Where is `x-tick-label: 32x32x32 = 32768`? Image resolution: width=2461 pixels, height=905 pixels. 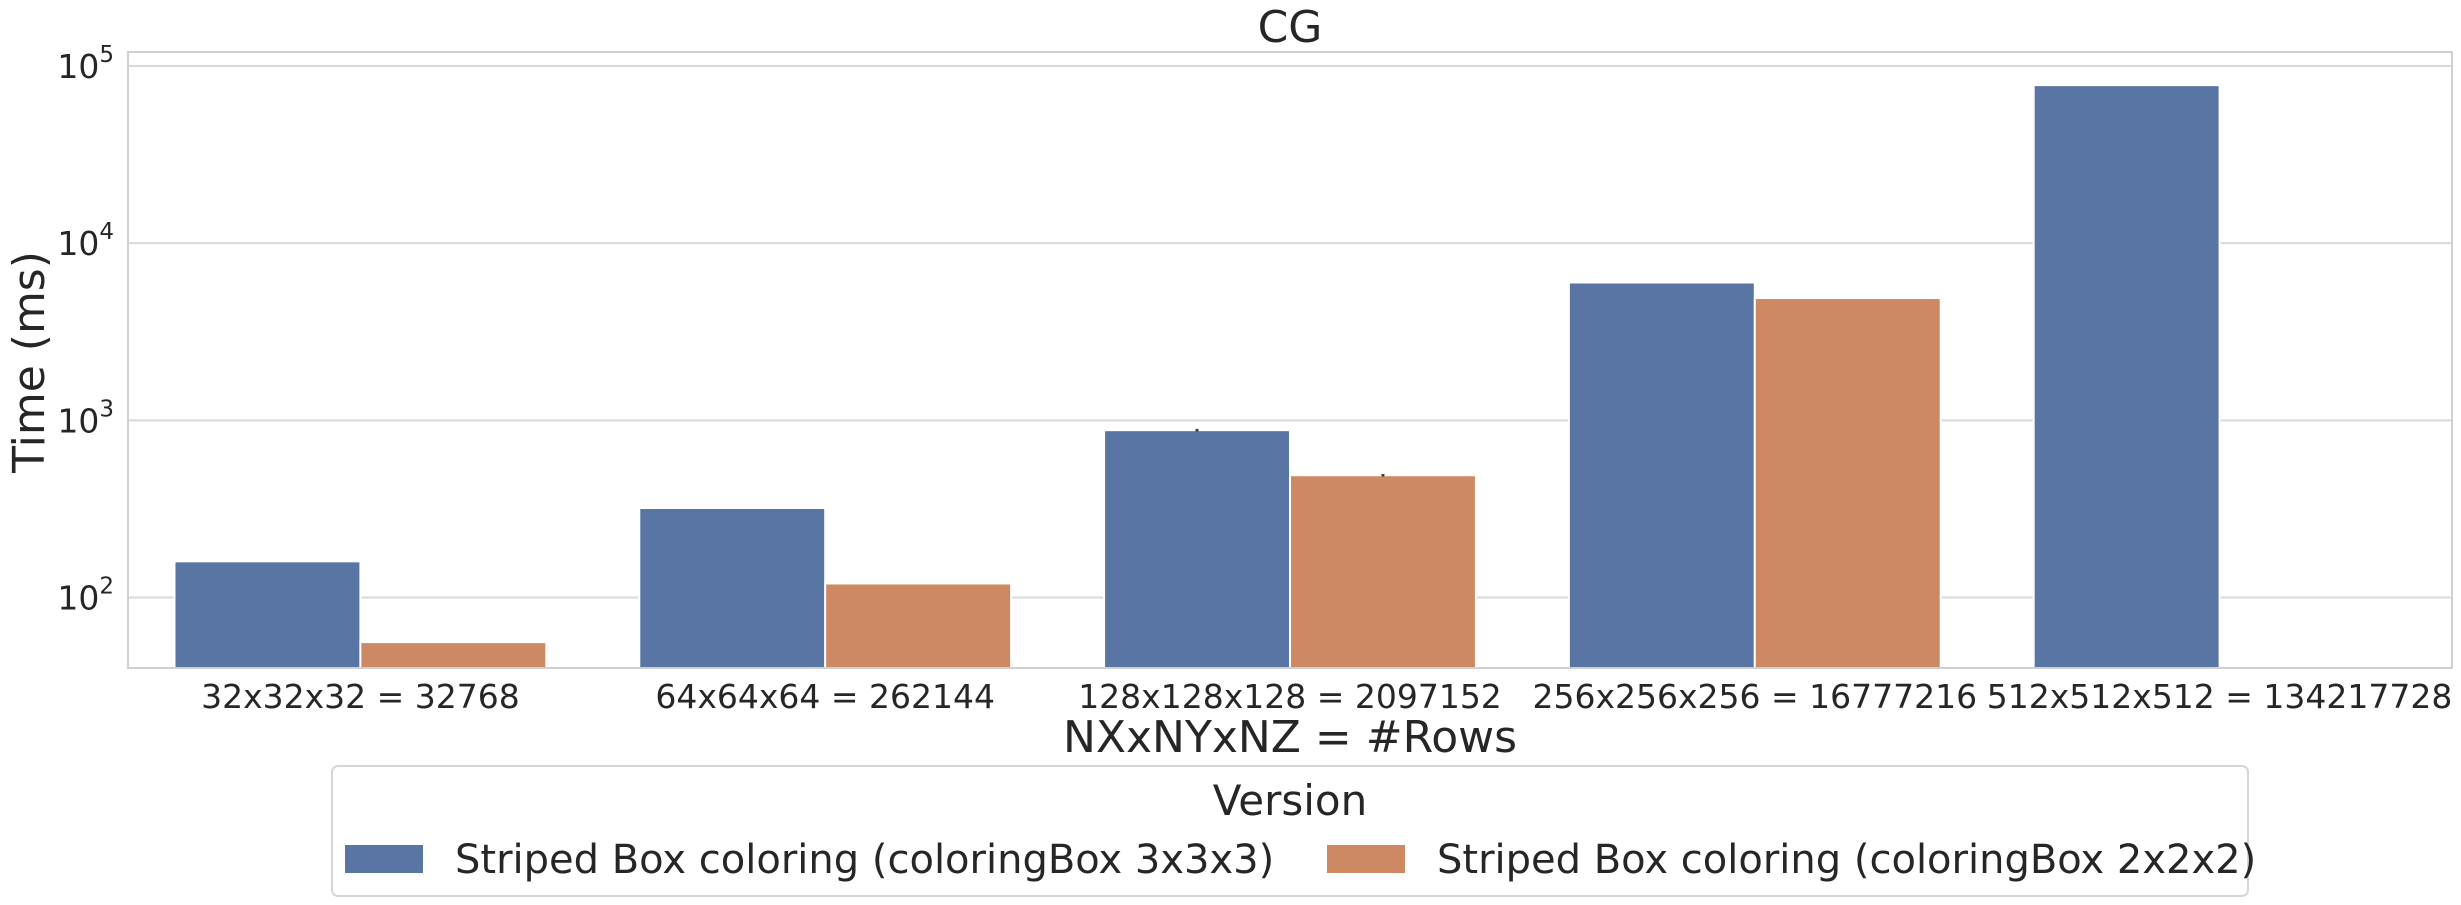 x-tick-label: 32x32x32 = 32768 is located at coordinates (360, 696).